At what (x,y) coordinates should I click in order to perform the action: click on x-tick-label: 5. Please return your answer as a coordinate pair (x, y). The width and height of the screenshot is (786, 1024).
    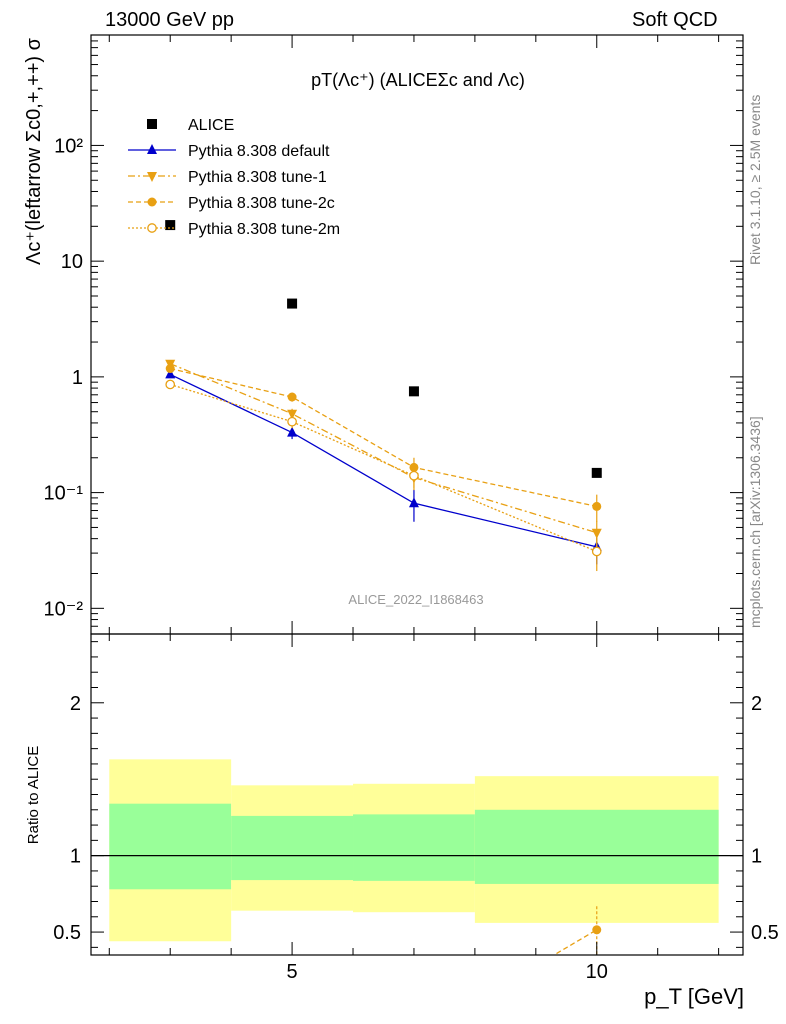
    Looking at the image, I should click on (292, 972).